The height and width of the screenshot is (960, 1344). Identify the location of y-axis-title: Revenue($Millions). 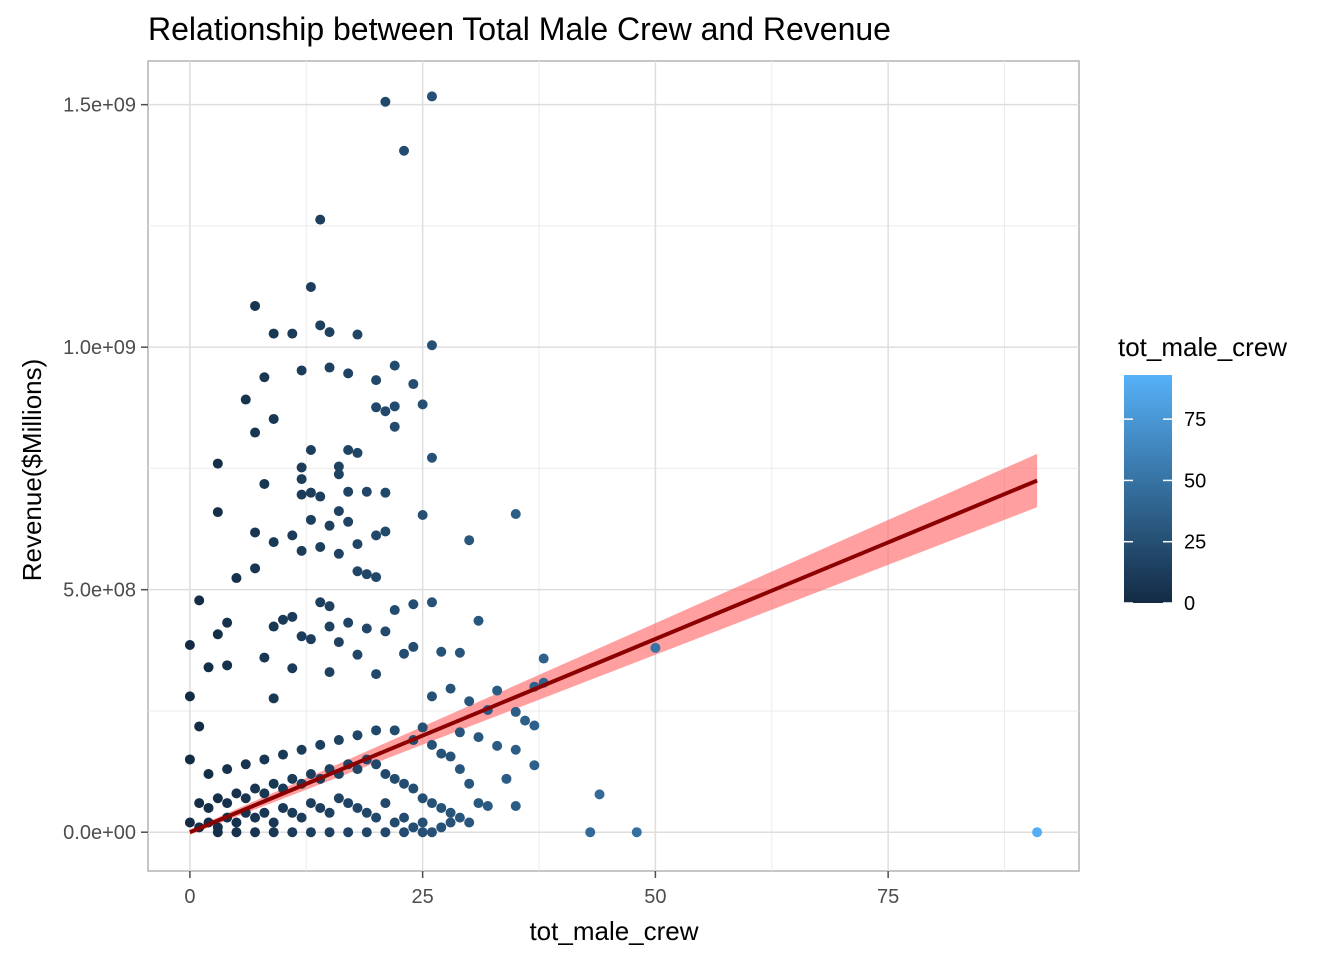
(32, 470).